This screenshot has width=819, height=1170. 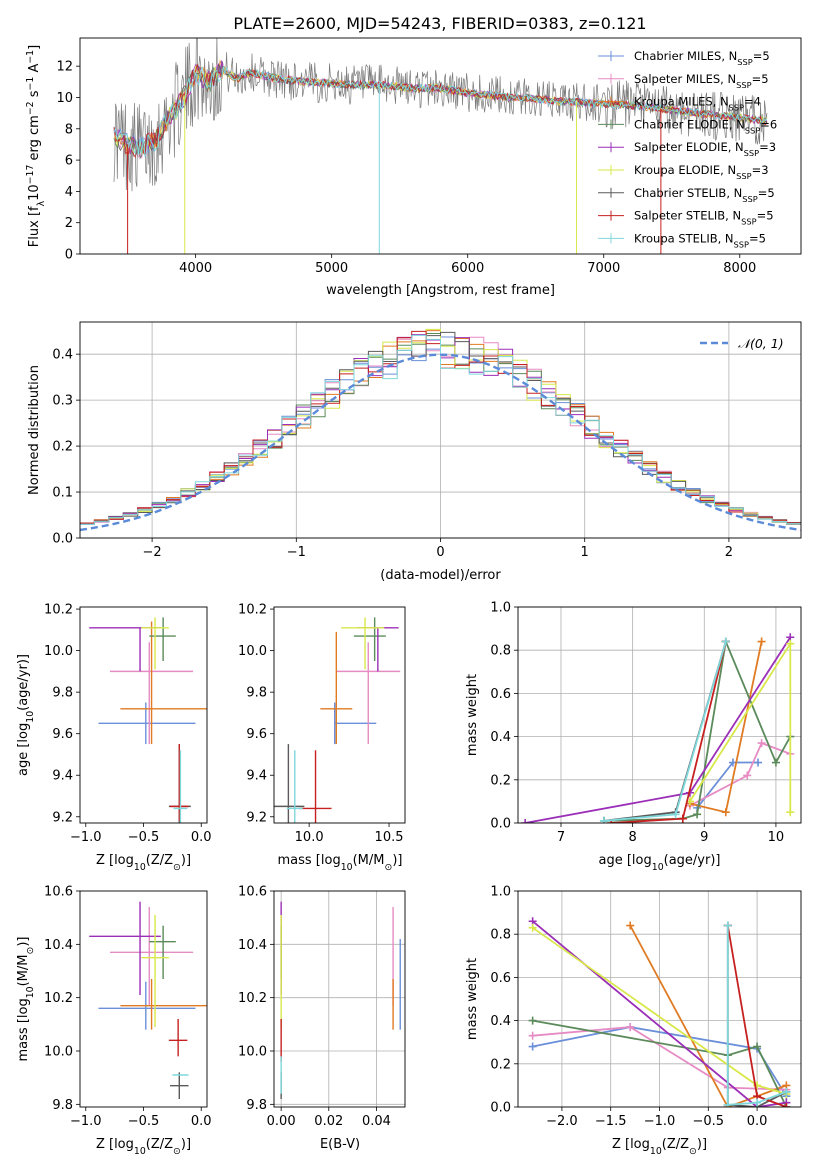 I want to click on x-axis-label: E(B-V), so click(x=340, y=1144).